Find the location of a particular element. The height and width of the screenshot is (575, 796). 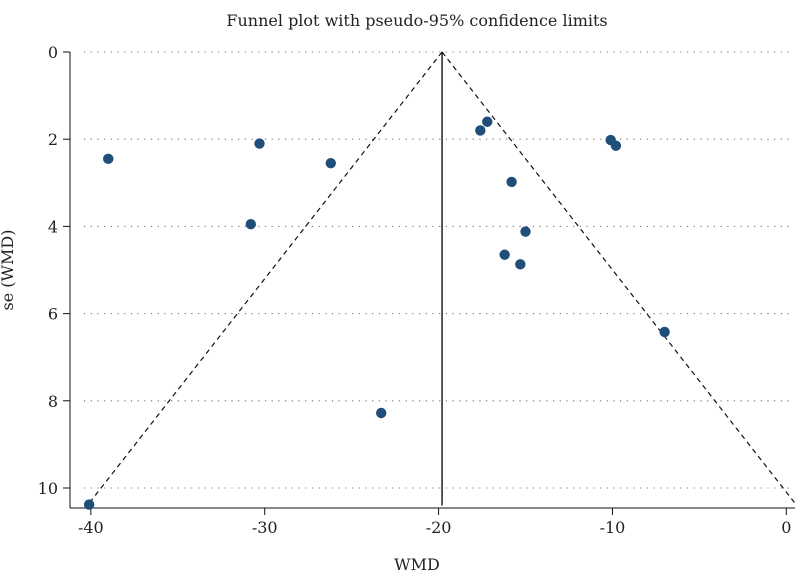

x-tick-label: 0 is located at coordinates (786, 527).